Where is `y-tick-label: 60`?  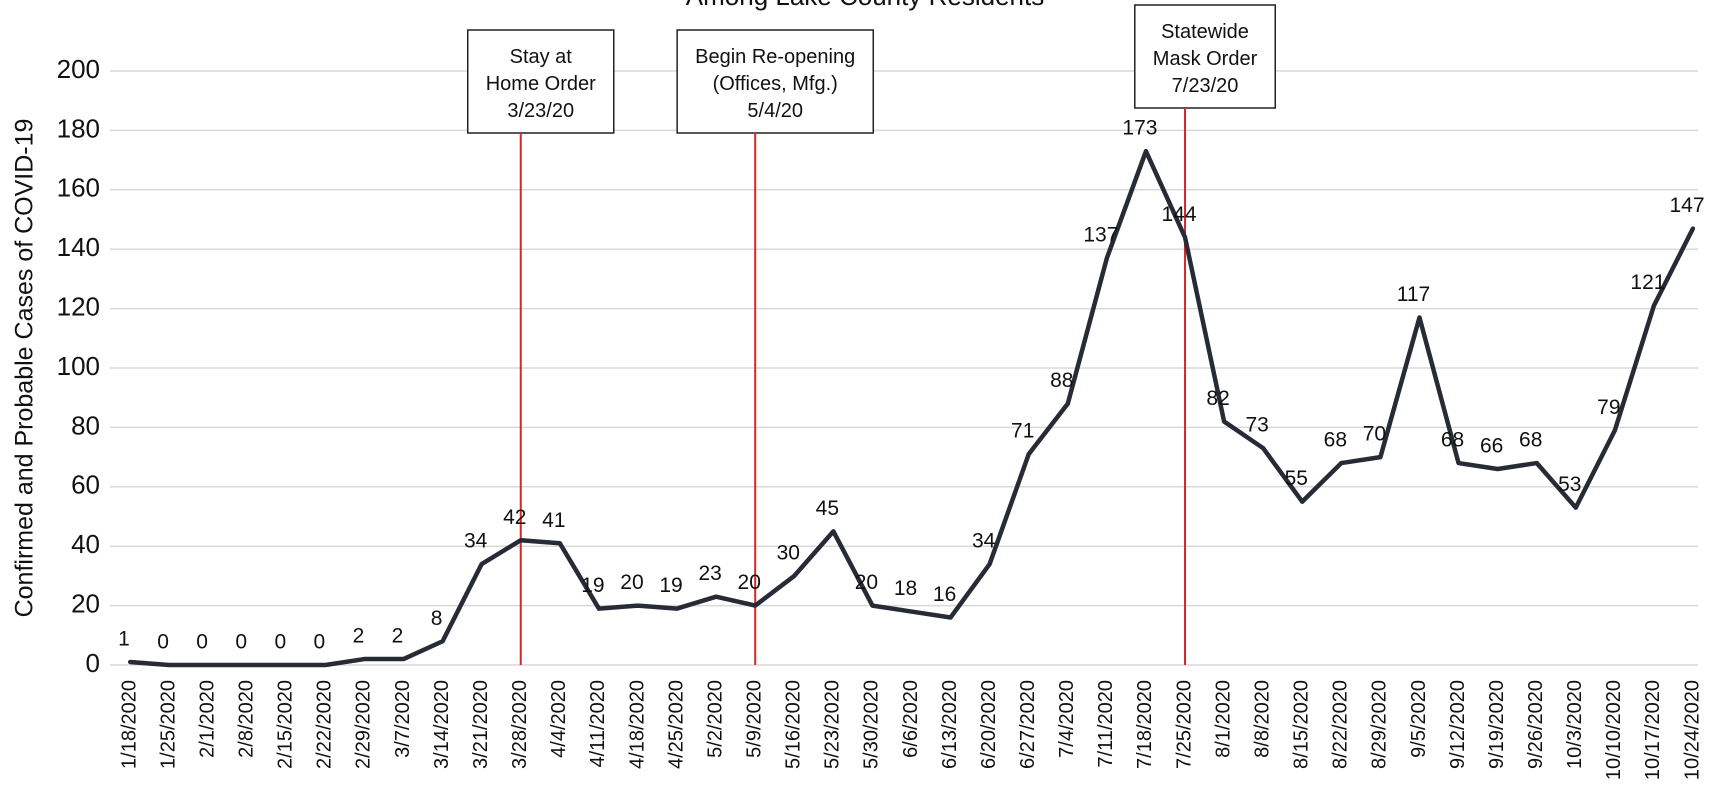
y-tick-label: 60 is located at coordinates (85, 485).